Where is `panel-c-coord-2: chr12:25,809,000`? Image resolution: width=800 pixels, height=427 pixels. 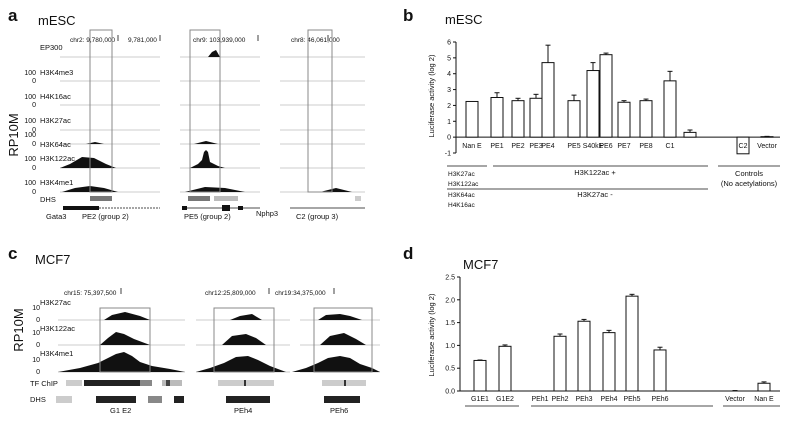 panel-c-coord-2: chr12:25,809,000 is located at coordinates (230, 293).